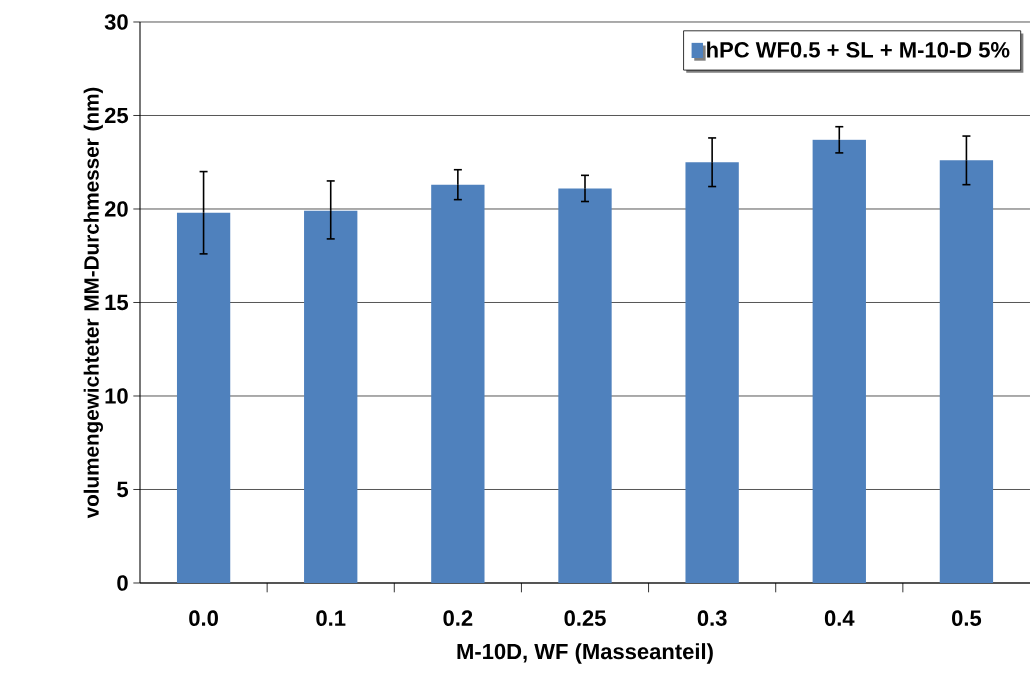  Describe the element at coordinates (117, 302) in the screenshot. I see `y-tick-label: 15` at that location.